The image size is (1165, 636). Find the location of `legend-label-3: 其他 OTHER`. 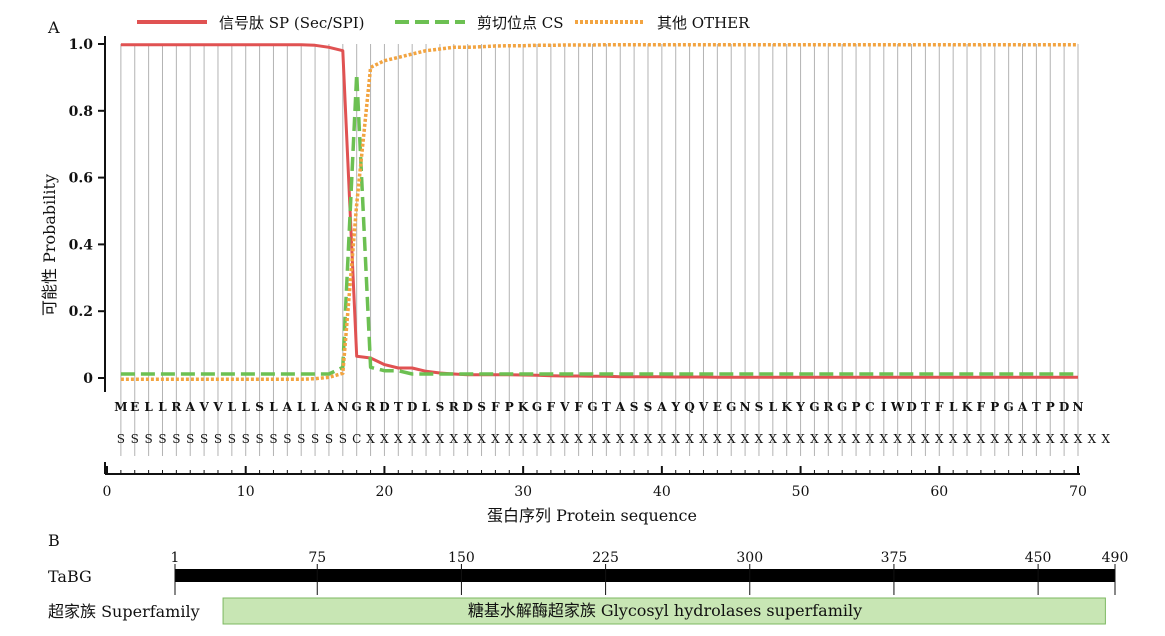

legend-label-3: 其他 OTHER is located at coordinates (703, 23).